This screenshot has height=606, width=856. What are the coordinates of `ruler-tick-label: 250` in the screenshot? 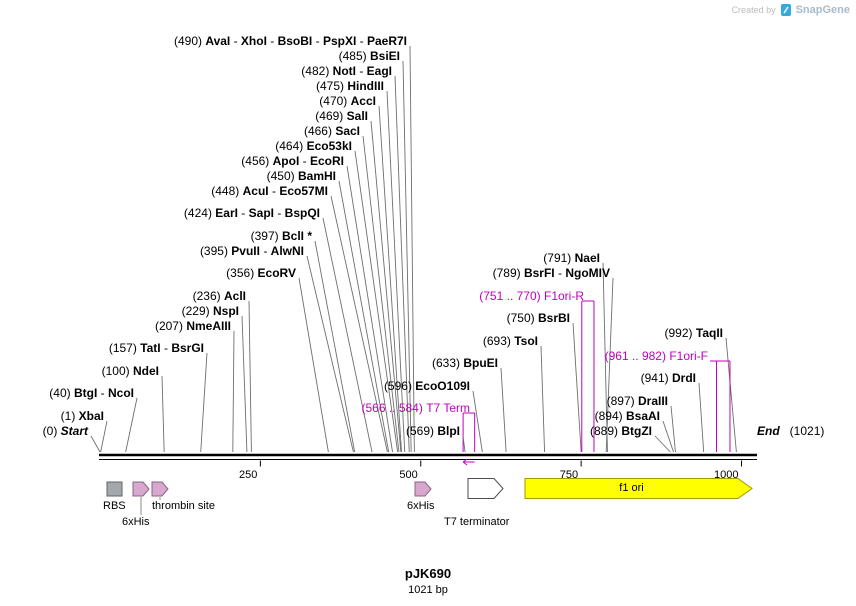 It's located at (248, 475).